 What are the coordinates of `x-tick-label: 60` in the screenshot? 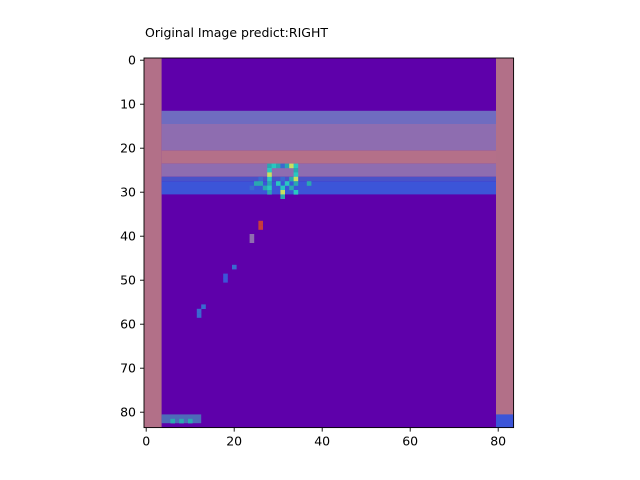 It's located at (410, 441).